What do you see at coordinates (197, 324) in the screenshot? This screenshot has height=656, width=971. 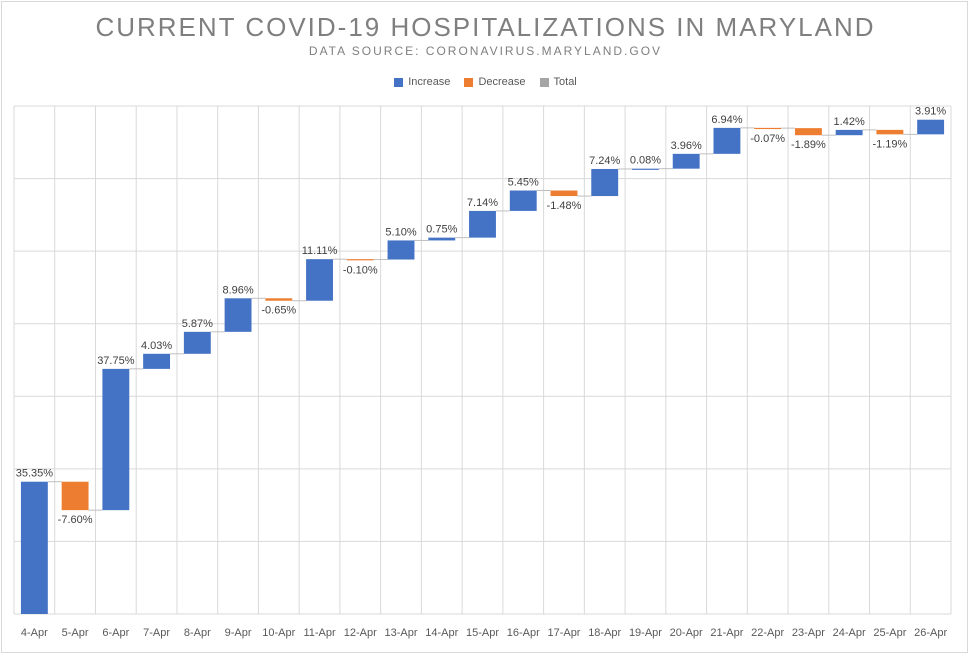 I see `data-label: 5.87%` at bounding box center [197, 324].